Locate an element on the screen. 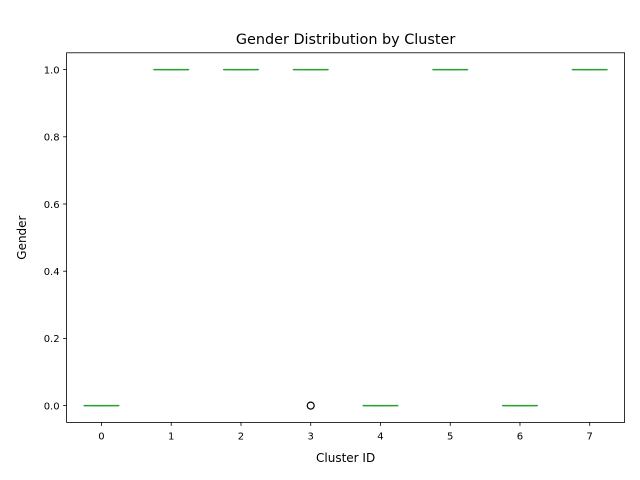  x-tick-label: 4 is located at coordinates (380, 436).